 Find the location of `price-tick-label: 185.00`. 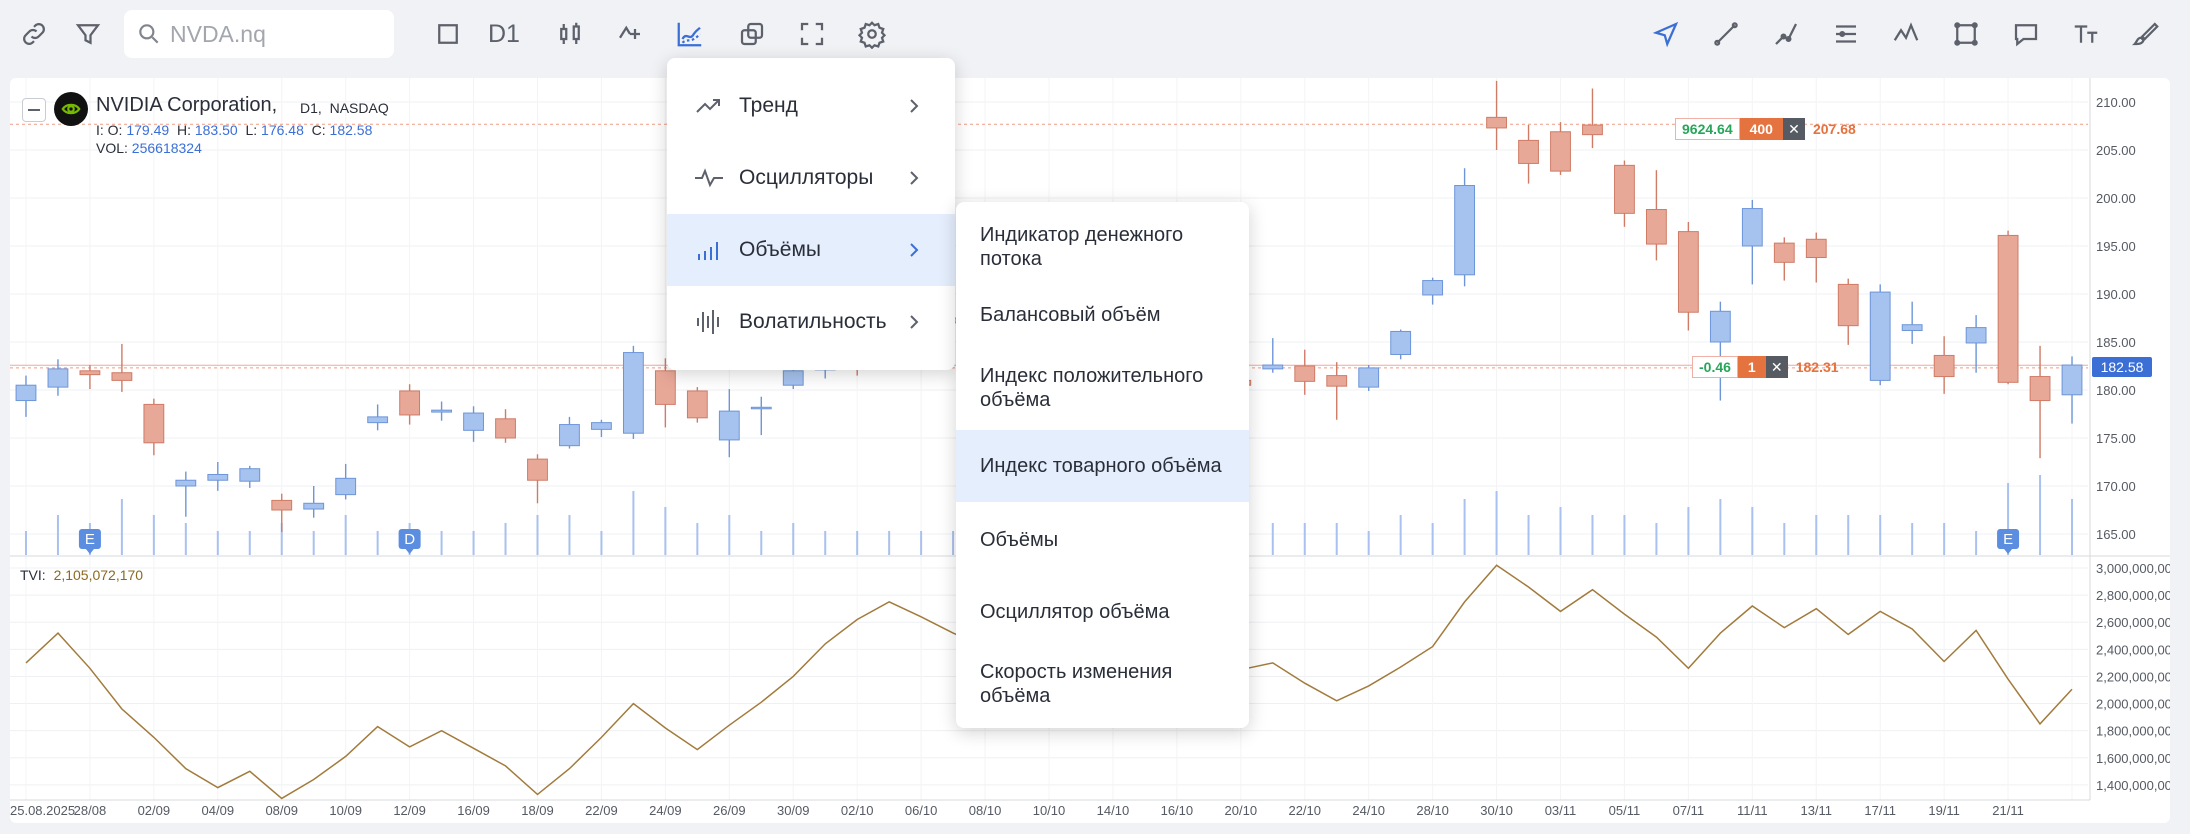

price-tick-label: 185.00 is located at coordinates (2116, 342).